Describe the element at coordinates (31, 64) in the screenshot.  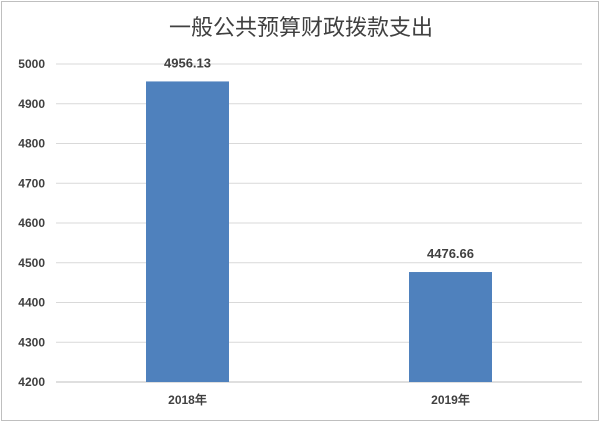
I see `y-tick-label: 5000` at that location.